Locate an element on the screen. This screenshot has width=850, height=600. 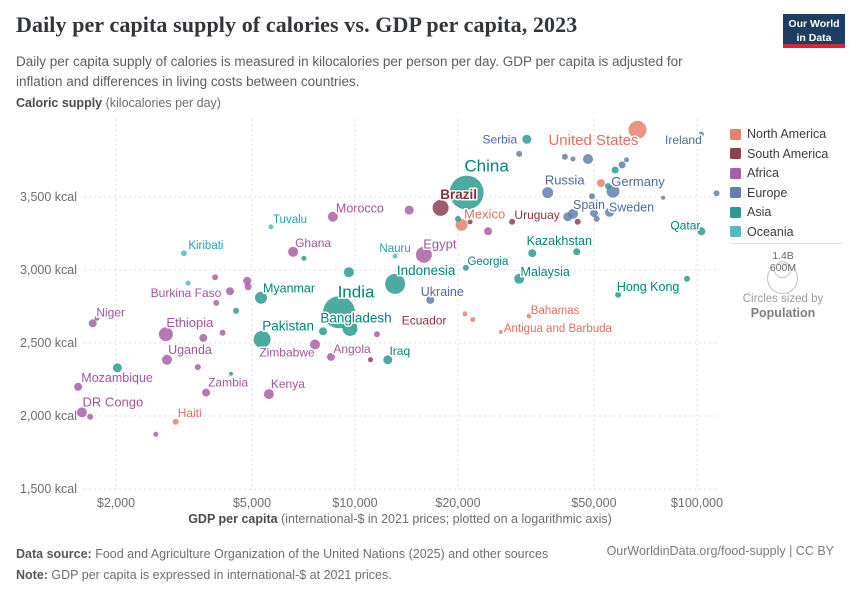
data-point-haiti is located at coordinates (175, 421).